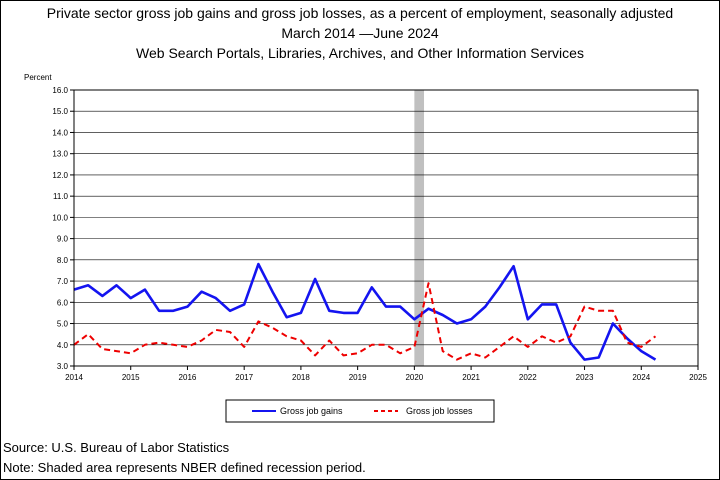 The height and width of the screenshot is (480, 720). I want to click on x-tick-label: 2020, so click(414, 377).